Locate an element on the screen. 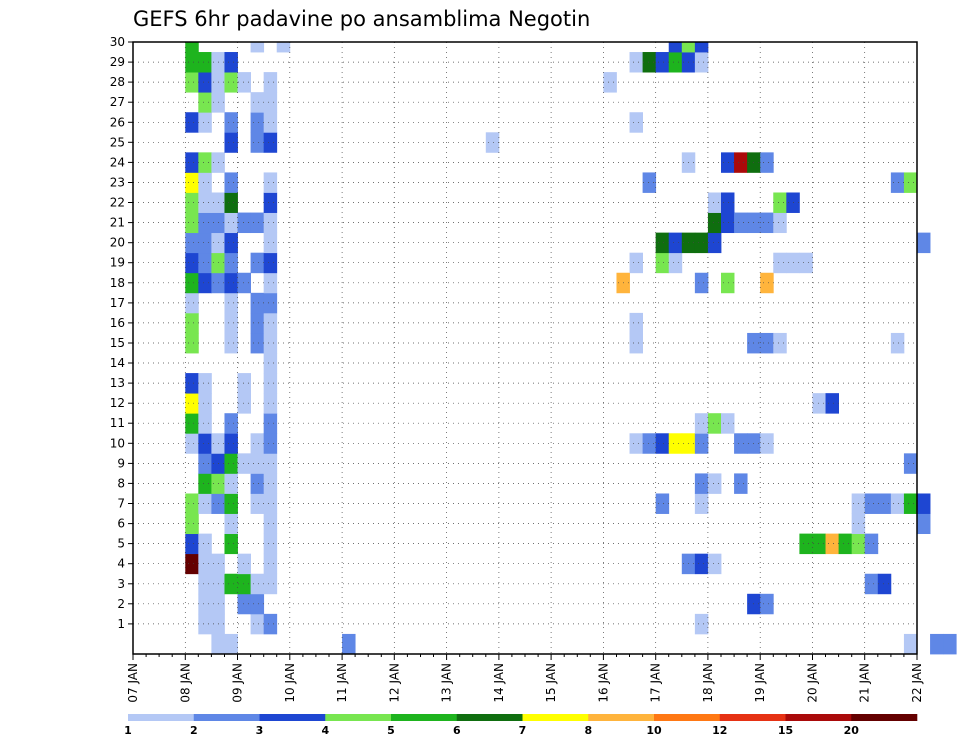  y-tick-label: 20 is located at coordinates (117, 243).